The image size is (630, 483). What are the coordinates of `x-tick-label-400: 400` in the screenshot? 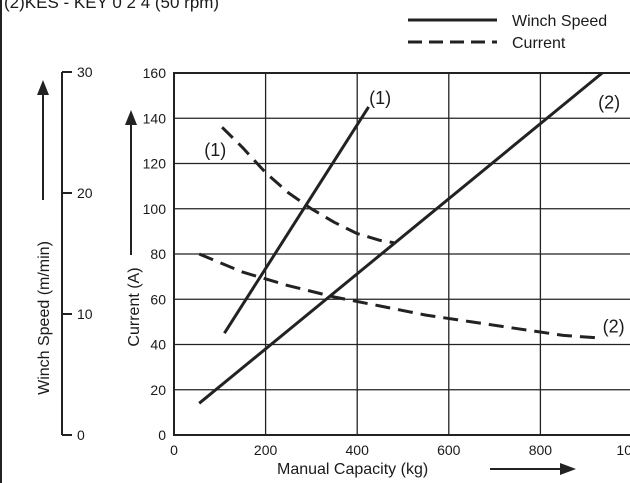 It's located at (358, 450).